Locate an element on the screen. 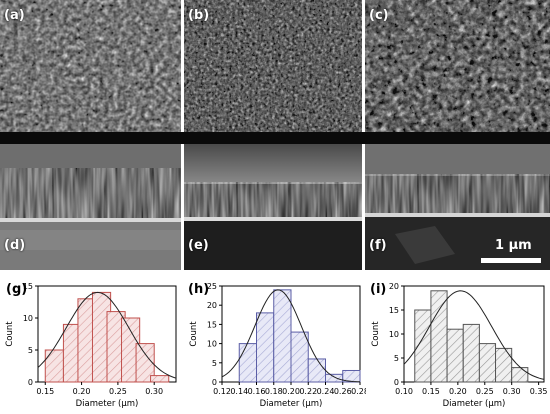  x-tick-label: 0.14 is located at coordinates (239, 391).